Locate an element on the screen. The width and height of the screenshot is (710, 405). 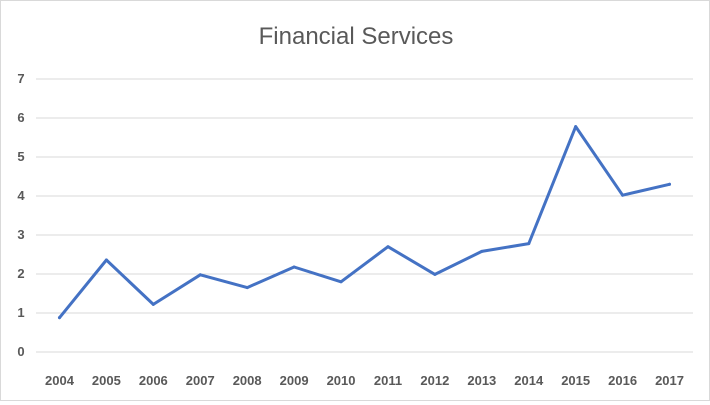
x-tick-label: 2010 is located at coordinates (341, 380).